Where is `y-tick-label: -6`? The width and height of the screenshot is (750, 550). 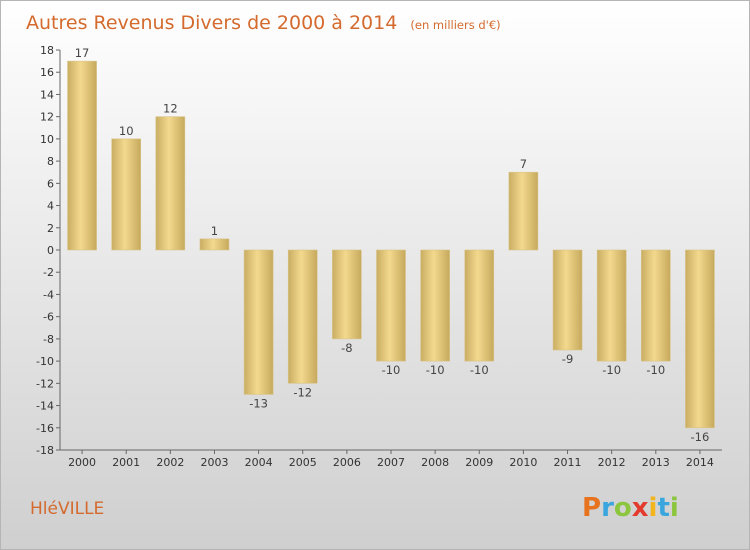 y-tick-label: -6 is located at coordinates (48, 317).